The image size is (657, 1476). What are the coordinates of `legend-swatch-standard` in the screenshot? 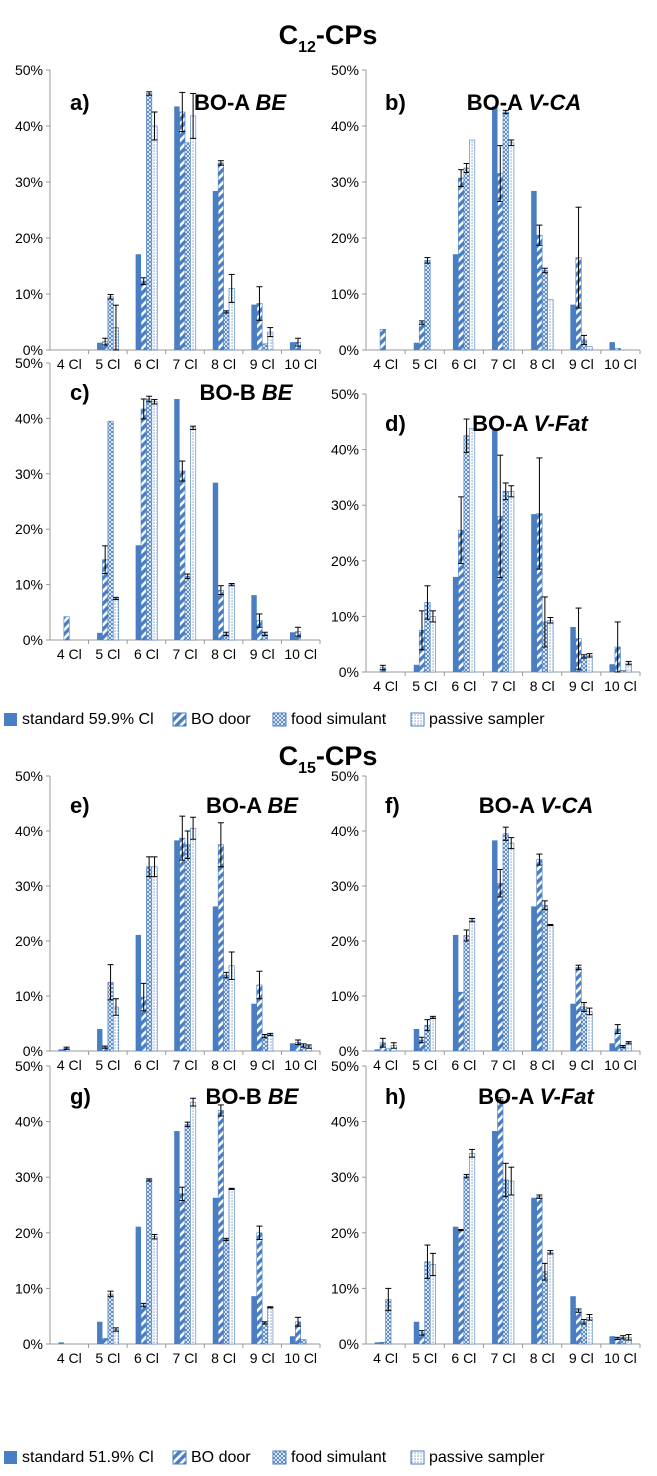 It's located at (10, 1457).